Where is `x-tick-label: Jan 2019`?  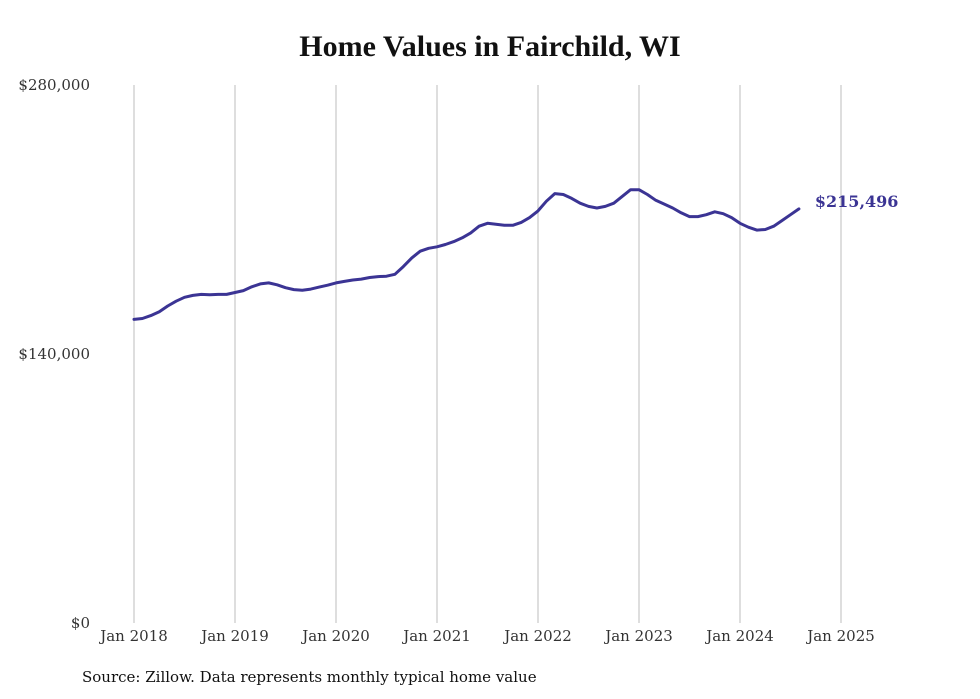 x-tick-label: Jan 2019 is located at coordinates (234, 636).